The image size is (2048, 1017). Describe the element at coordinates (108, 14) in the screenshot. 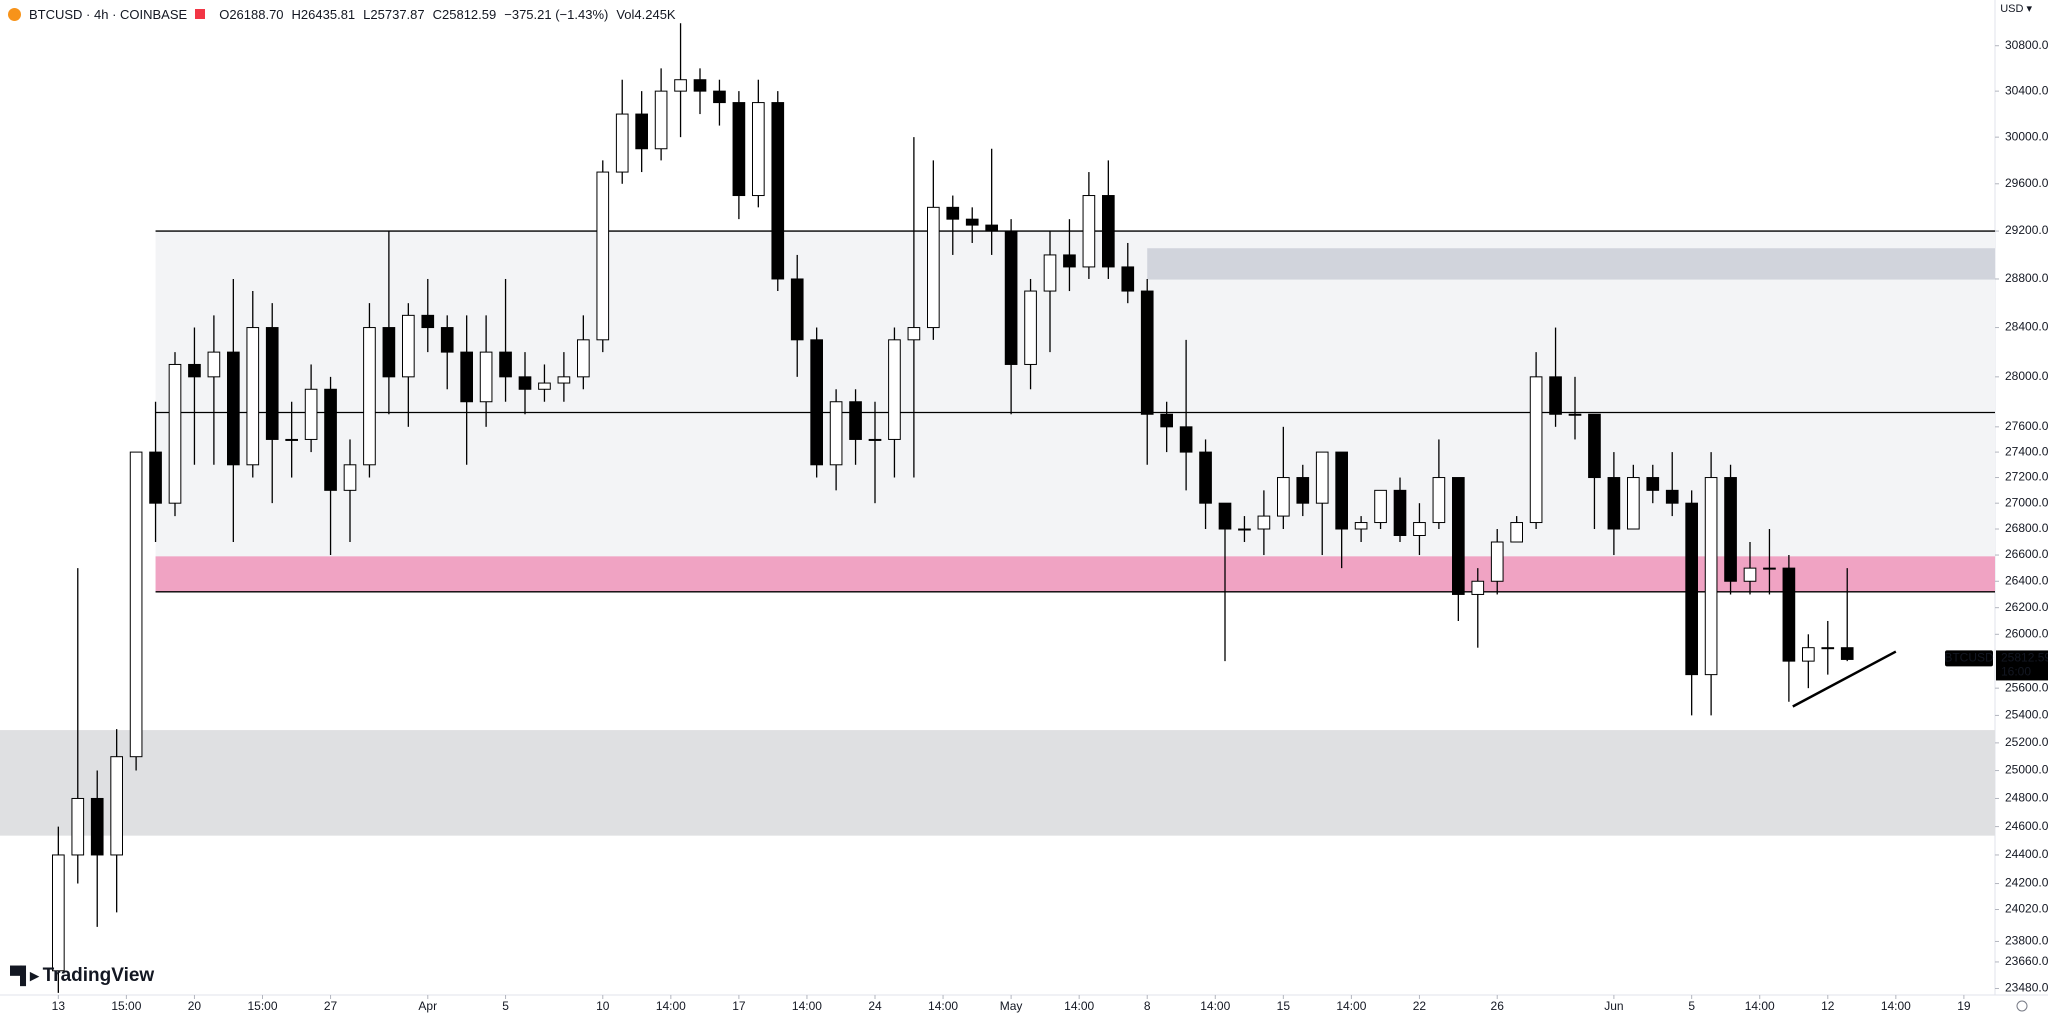

I see `symbol: BTCUSD · 4h · COINBASE` at that location.